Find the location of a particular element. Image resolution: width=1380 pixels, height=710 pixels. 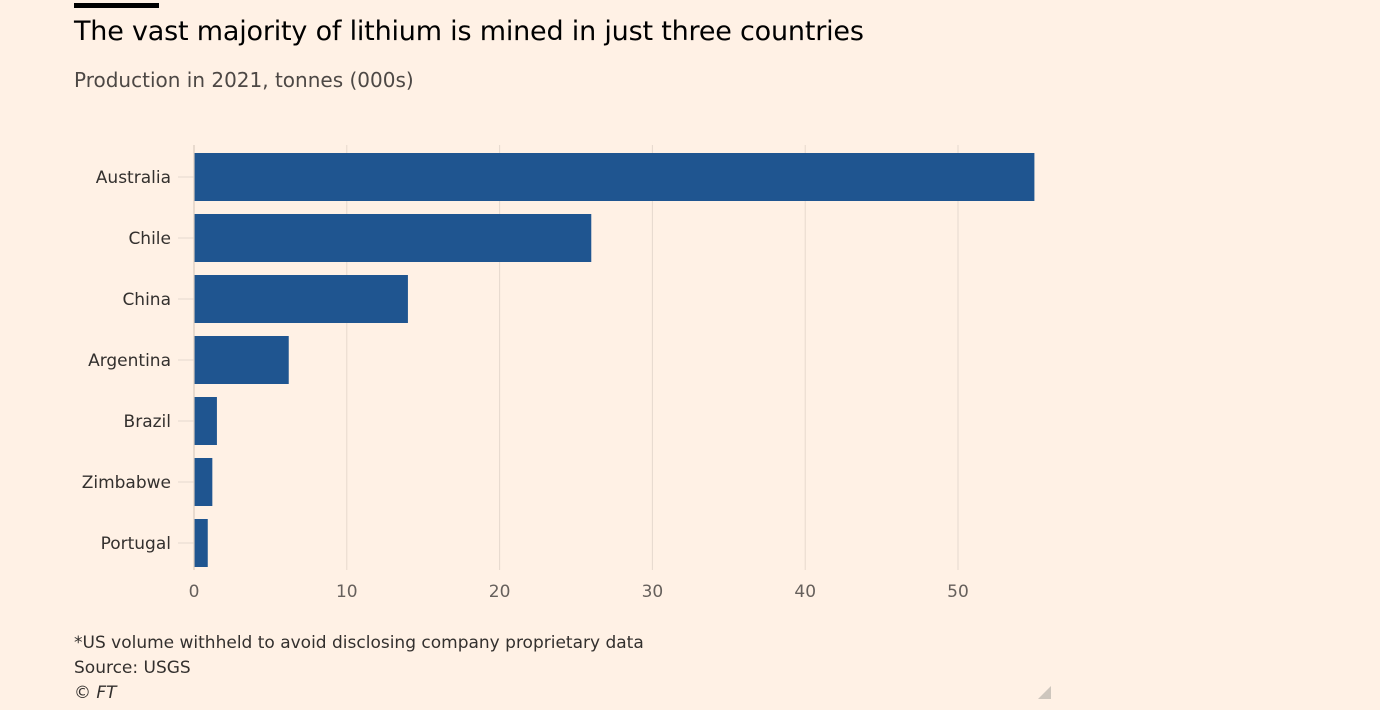

category-label: Australia is located at coordinates (133, 178).